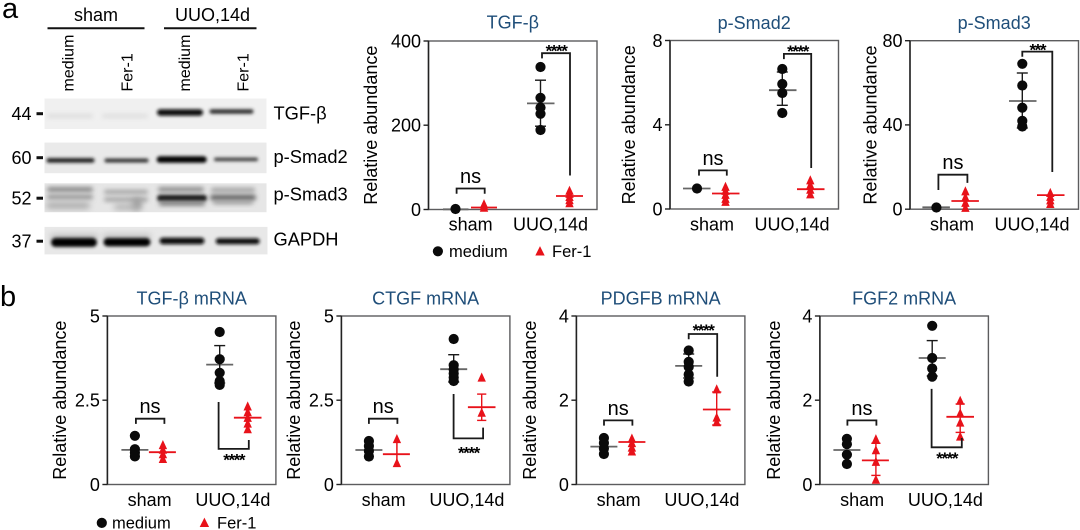 The width and height of the screenshot is (1080, 530). What do you see at coordinates (10, 12) in the screenshot?
I see `svg-text: a` at bounding box center [10, 12].